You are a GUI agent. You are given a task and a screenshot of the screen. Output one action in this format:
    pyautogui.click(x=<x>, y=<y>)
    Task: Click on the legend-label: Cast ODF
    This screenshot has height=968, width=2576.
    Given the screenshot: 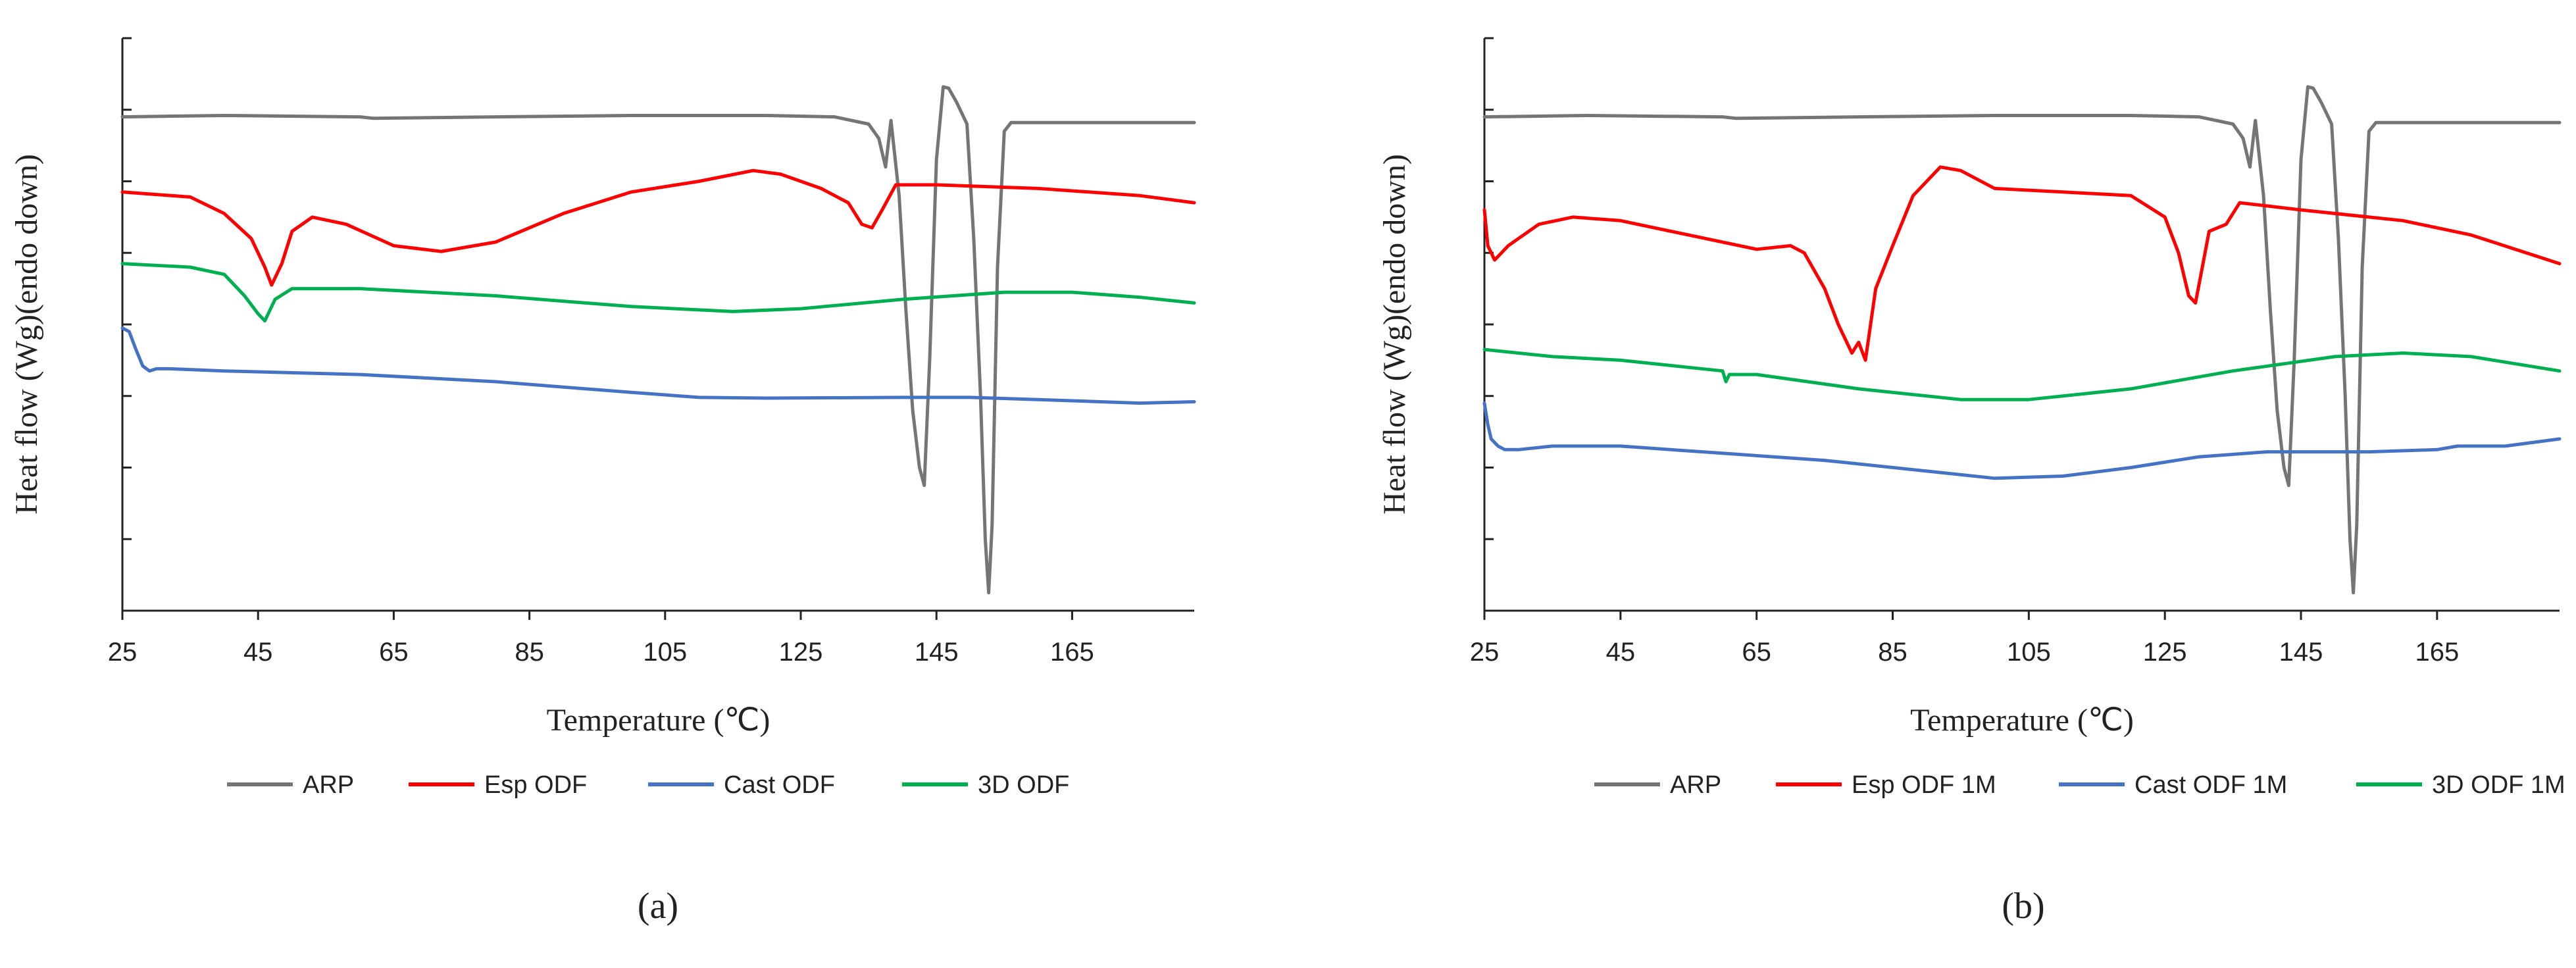 What is the action you would take?
    pyautogui.click(x=780, y=785)
    